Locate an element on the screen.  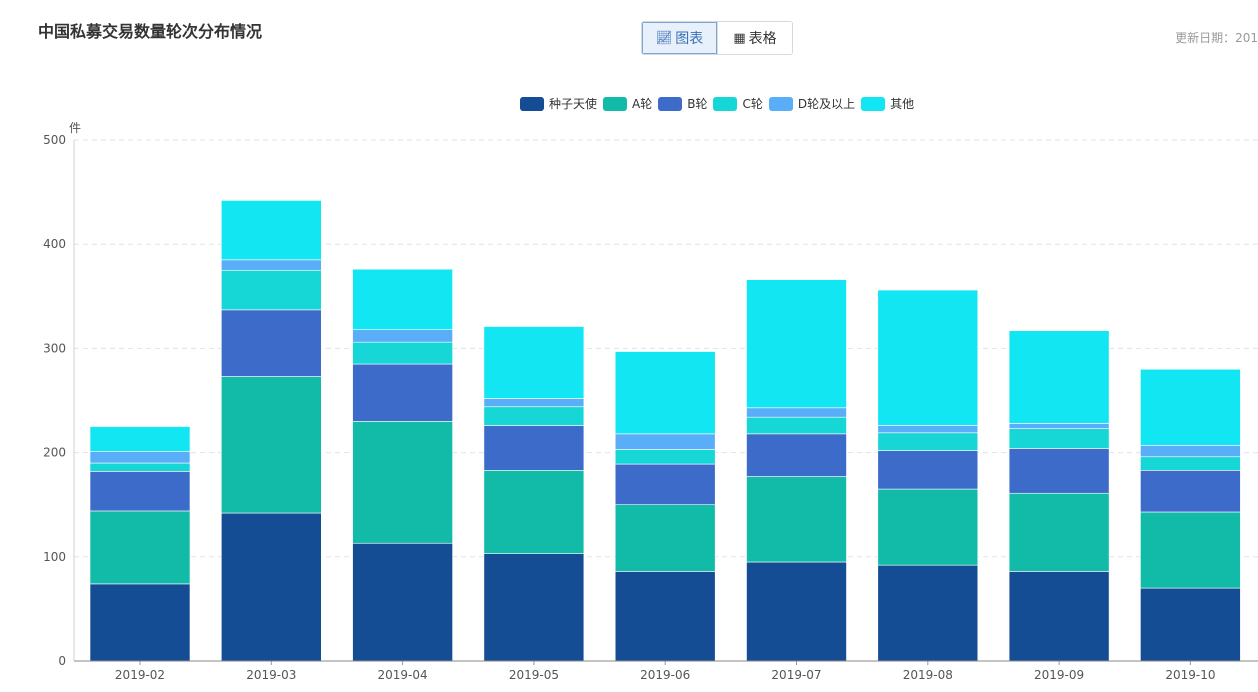
legend-item: 种子天使 is located at coordinates (558, 103).